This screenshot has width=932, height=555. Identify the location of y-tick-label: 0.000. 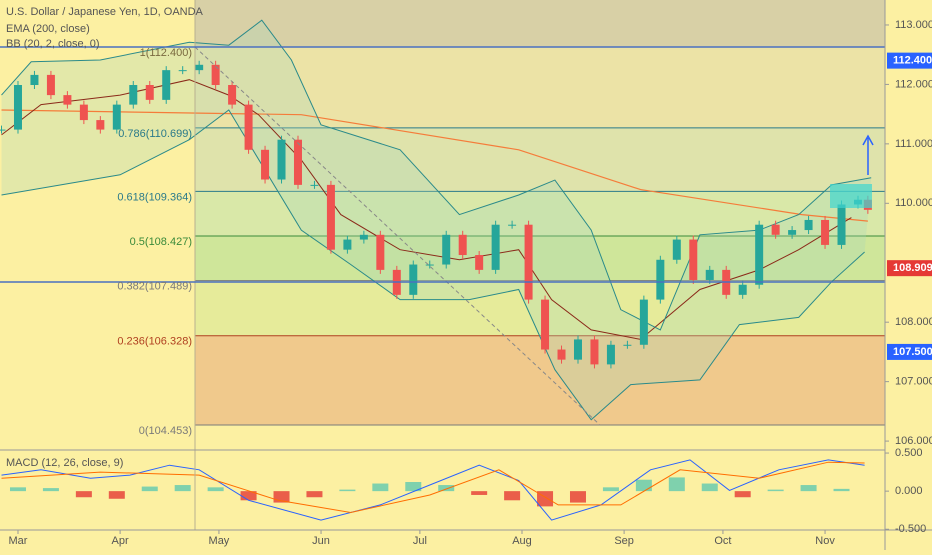
(909, 491).